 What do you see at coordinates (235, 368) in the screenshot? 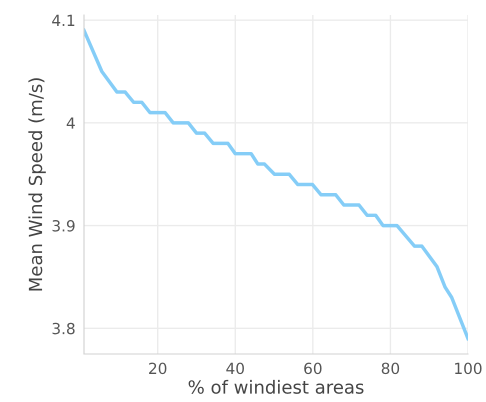
I see `x-tick-label: 40` at bounding box center [235, 368].